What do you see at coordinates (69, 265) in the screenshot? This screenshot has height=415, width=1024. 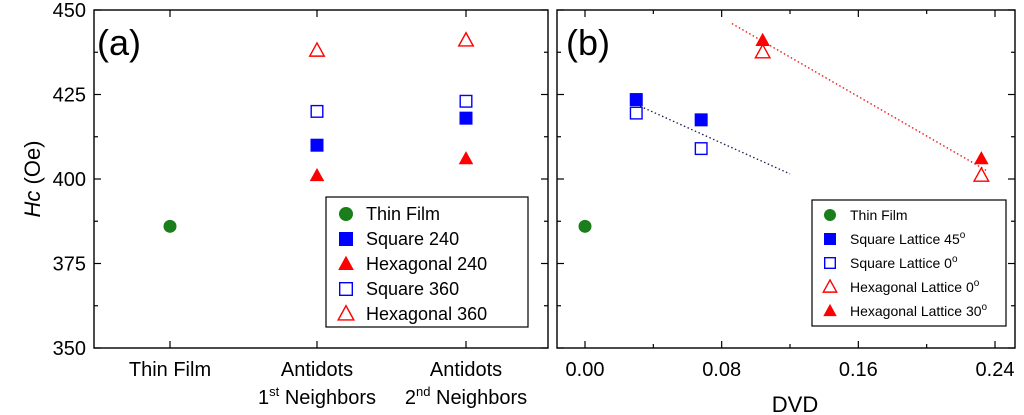 I see `y-tick-label: 375` at bounding box center [69, 265].